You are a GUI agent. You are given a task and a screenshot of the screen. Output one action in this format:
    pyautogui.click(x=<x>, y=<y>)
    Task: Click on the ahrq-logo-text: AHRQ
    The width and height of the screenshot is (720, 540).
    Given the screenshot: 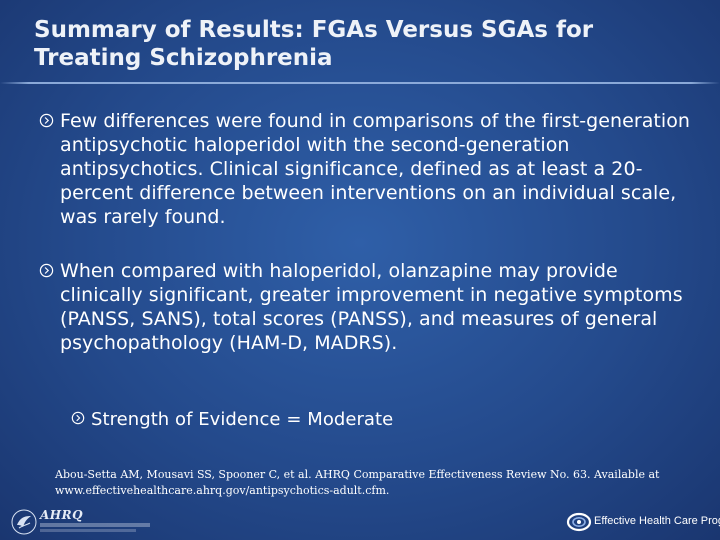 What is the action you would take?
    pyautogui.click(x=62, y=515)
    